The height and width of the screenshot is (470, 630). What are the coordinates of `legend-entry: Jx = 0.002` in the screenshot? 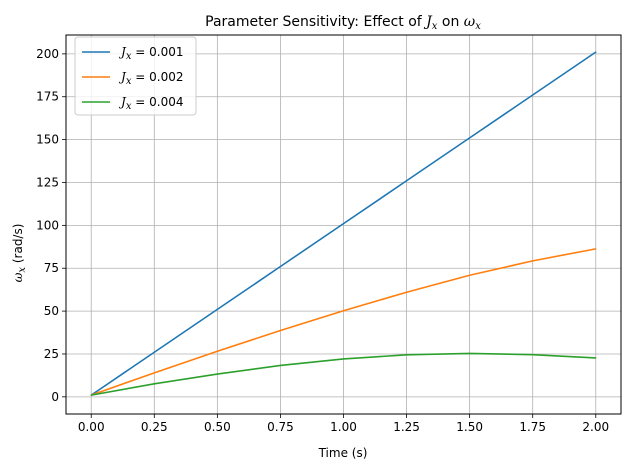 It's located at (133, 78).